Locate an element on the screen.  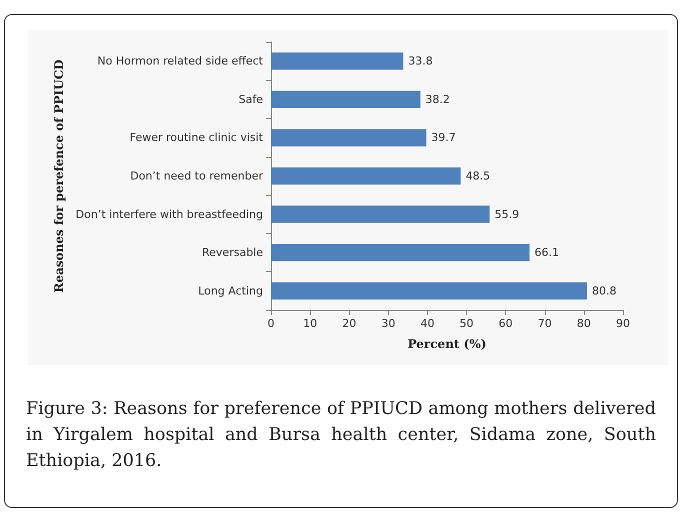
data-label: 38.2 is located at coordinates (437, 99).